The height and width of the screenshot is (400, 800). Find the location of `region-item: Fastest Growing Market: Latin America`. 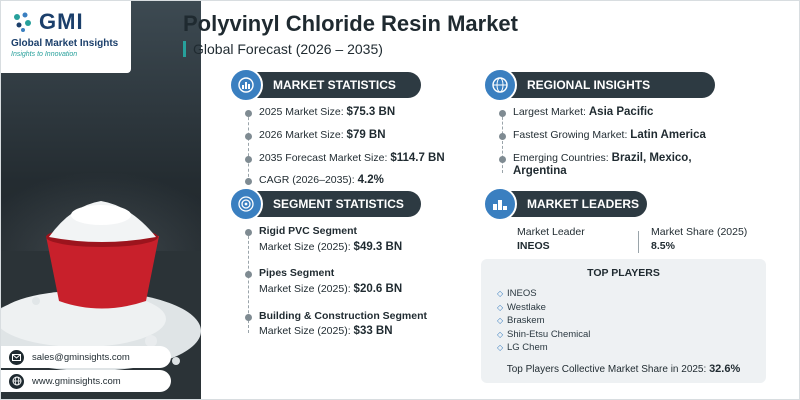

region-item: Fastest Growing Market: Latin America is located at coordinates (629, 136).